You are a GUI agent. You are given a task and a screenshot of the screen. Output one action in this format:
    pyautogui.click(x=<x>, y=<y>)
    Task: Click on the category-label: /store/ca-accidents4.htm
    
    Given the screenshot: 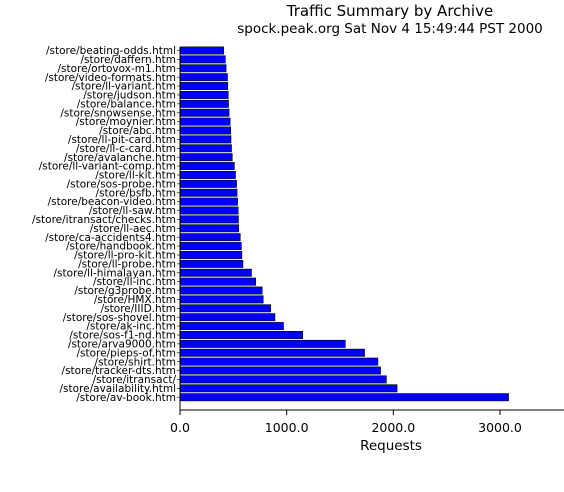 What is the action you would take?
    pyautogui.click(x=110, y=238)
    